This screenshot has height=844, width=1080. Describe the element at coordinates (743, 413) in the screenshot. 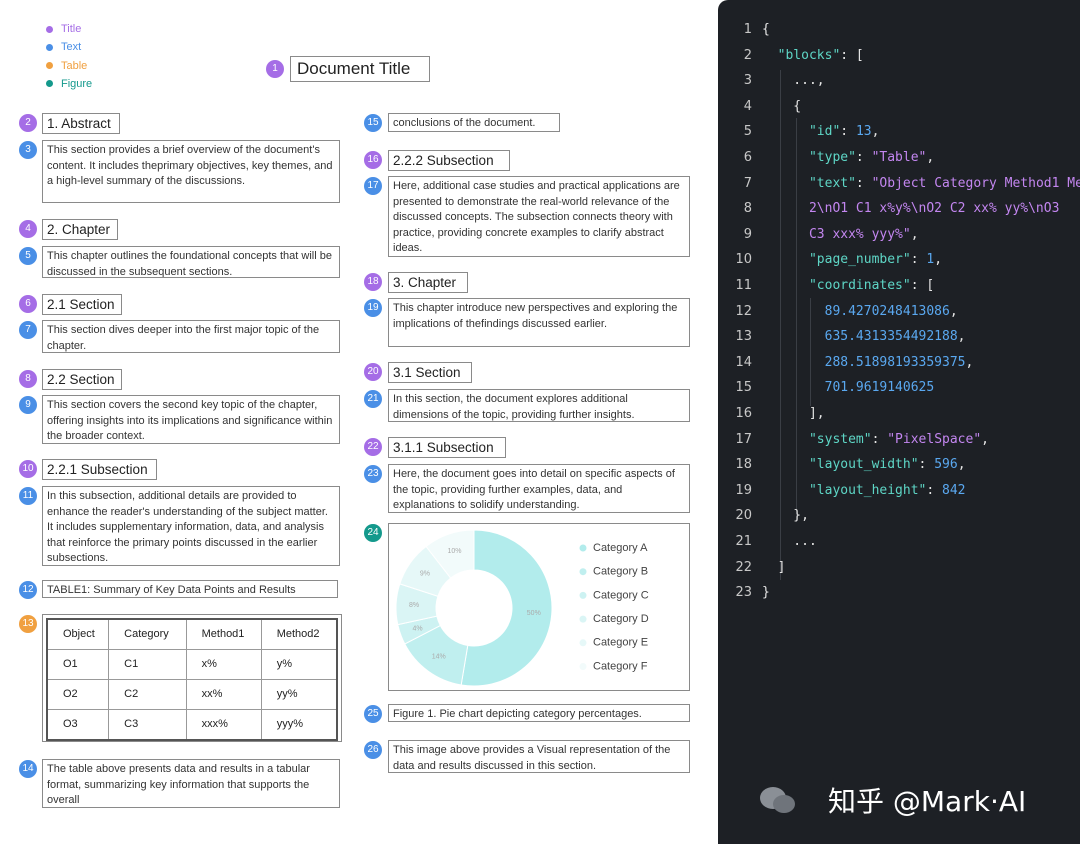

I see `line-number: 16` at that location.